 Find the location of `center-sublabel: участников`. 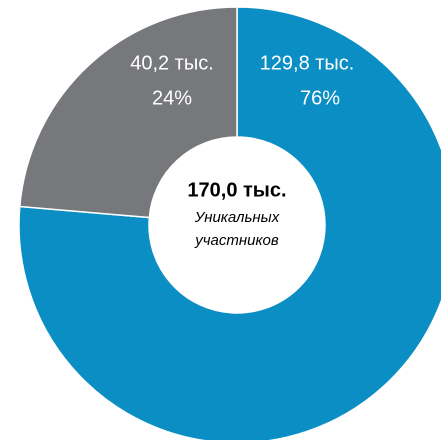

center-sublabel: участников is located at coordinates (236, 240).